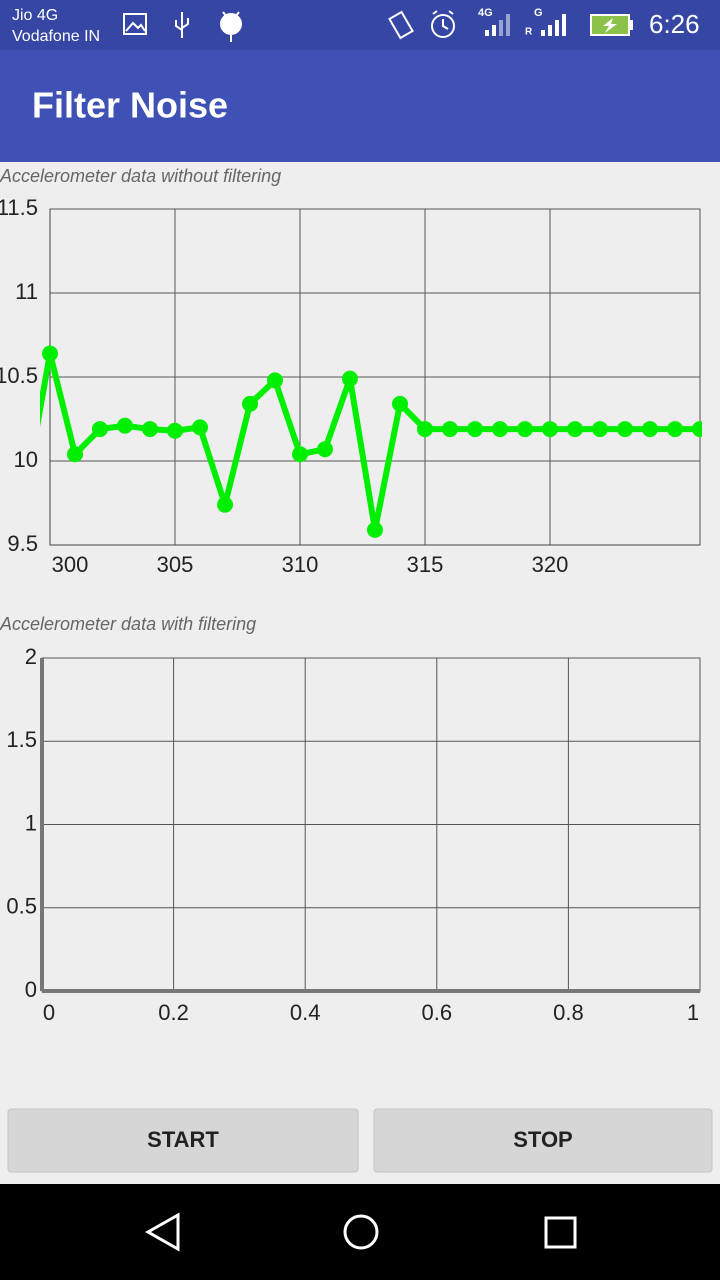  I want to click on x-tick-label: 300, so click(70, 564).